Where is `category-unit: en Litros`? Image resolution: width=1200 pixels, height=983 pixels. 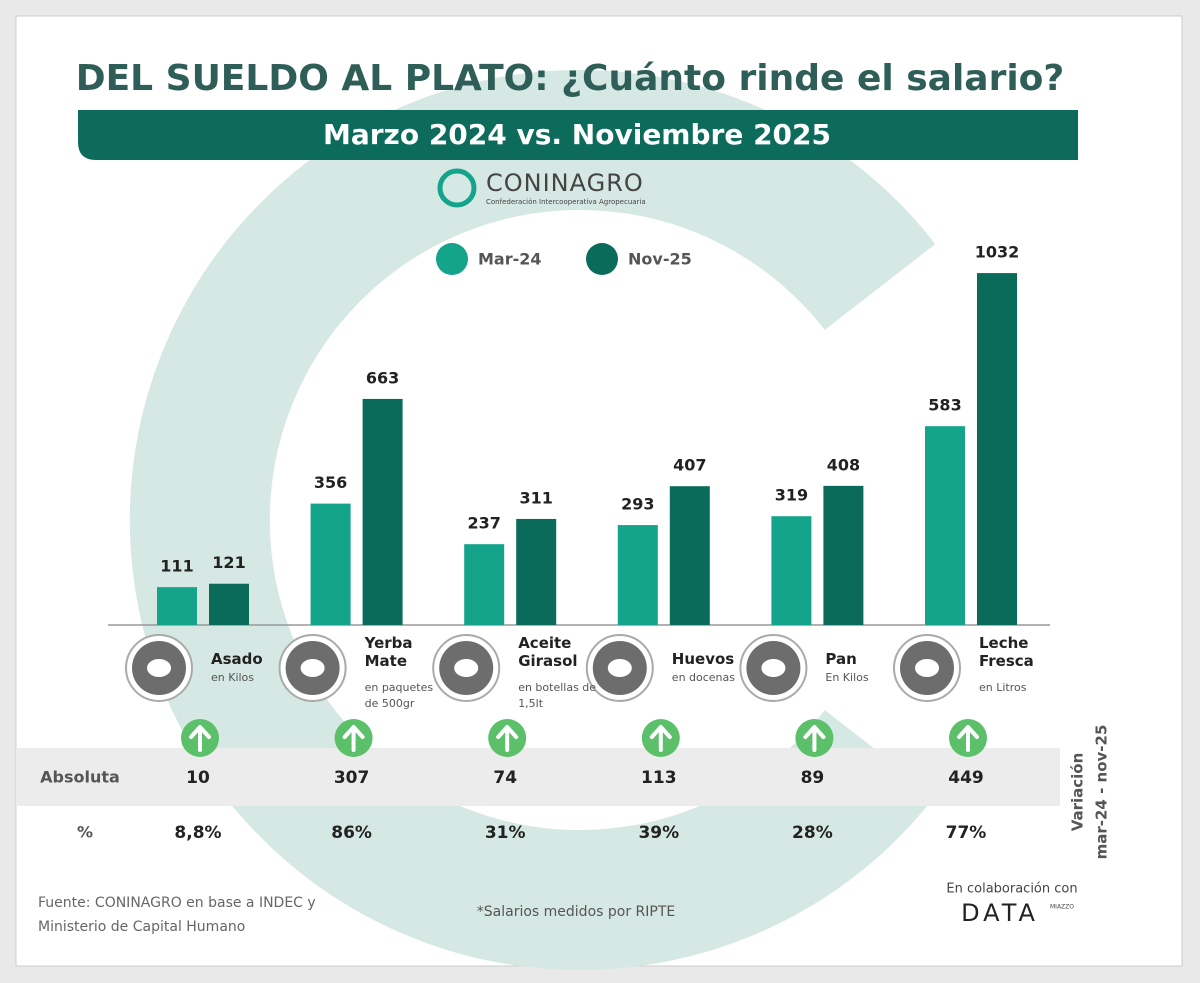
category-unit: en Litros is located at coordinates (1003, 687).